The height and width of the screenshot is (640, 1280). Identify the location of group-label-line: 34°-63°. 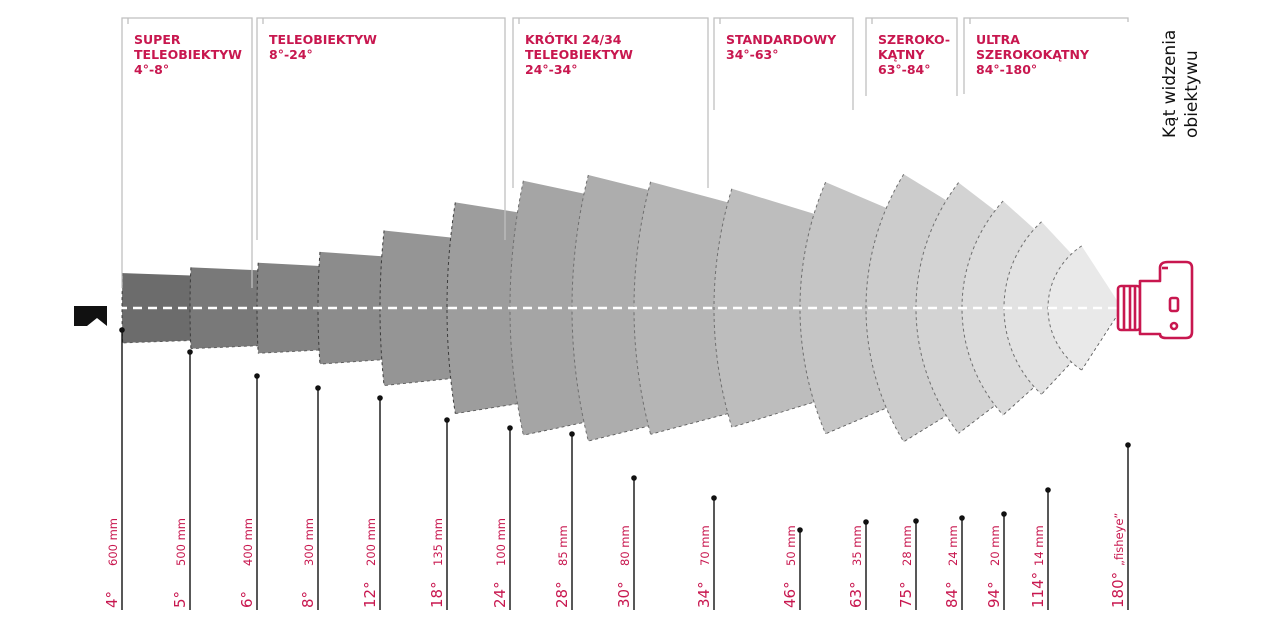
(752, 54).